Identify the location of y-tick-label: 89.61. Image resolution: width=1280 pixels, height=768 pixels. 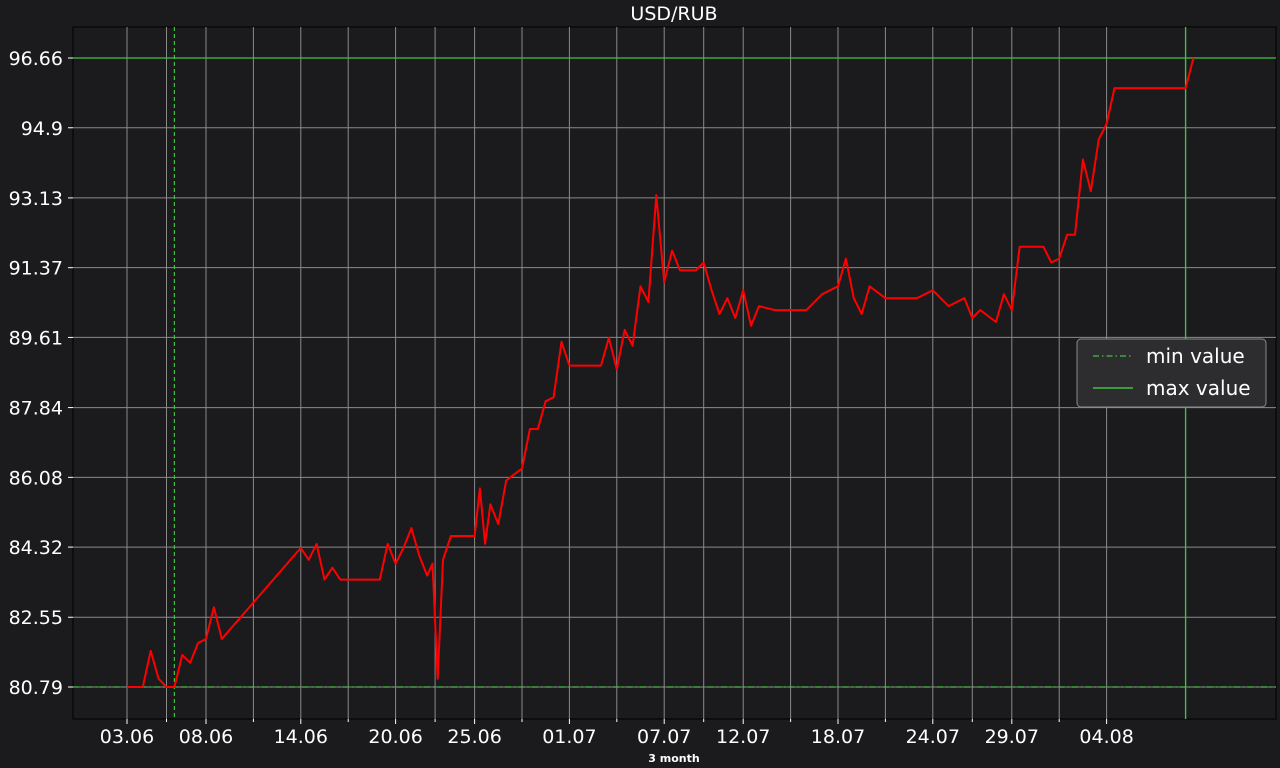
(36, 338).